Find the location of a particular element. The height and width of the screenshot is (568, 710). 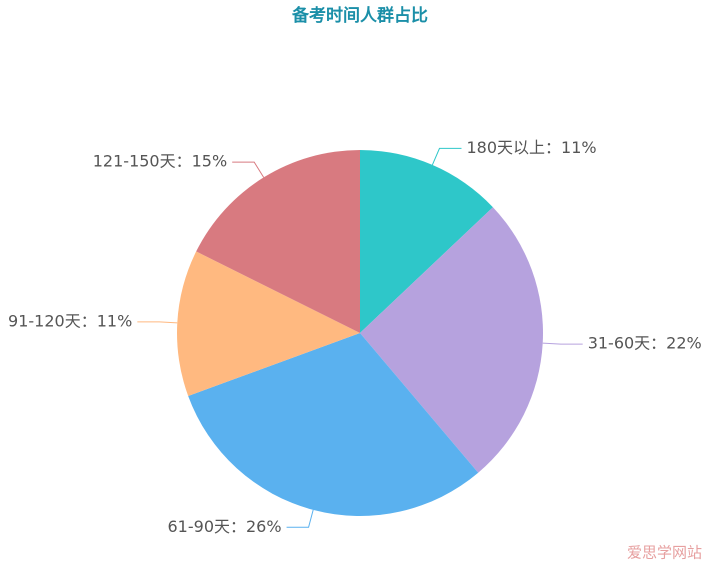

slice-label: 61-90天：26% is located at coordinates (225, 526).